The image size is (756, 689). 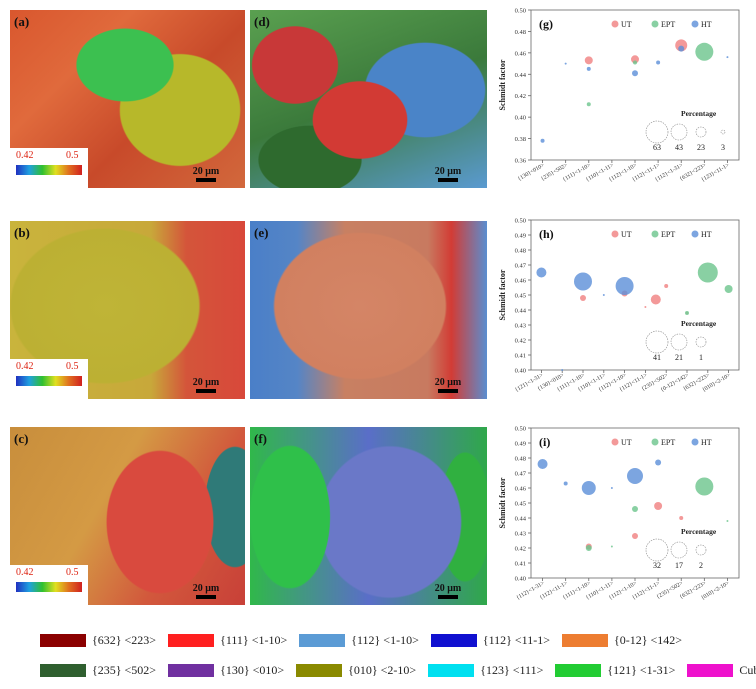 I want to click on ebsd-map-a: (a) 0.42 0.5 20 μm, so click(x=127, y=99).